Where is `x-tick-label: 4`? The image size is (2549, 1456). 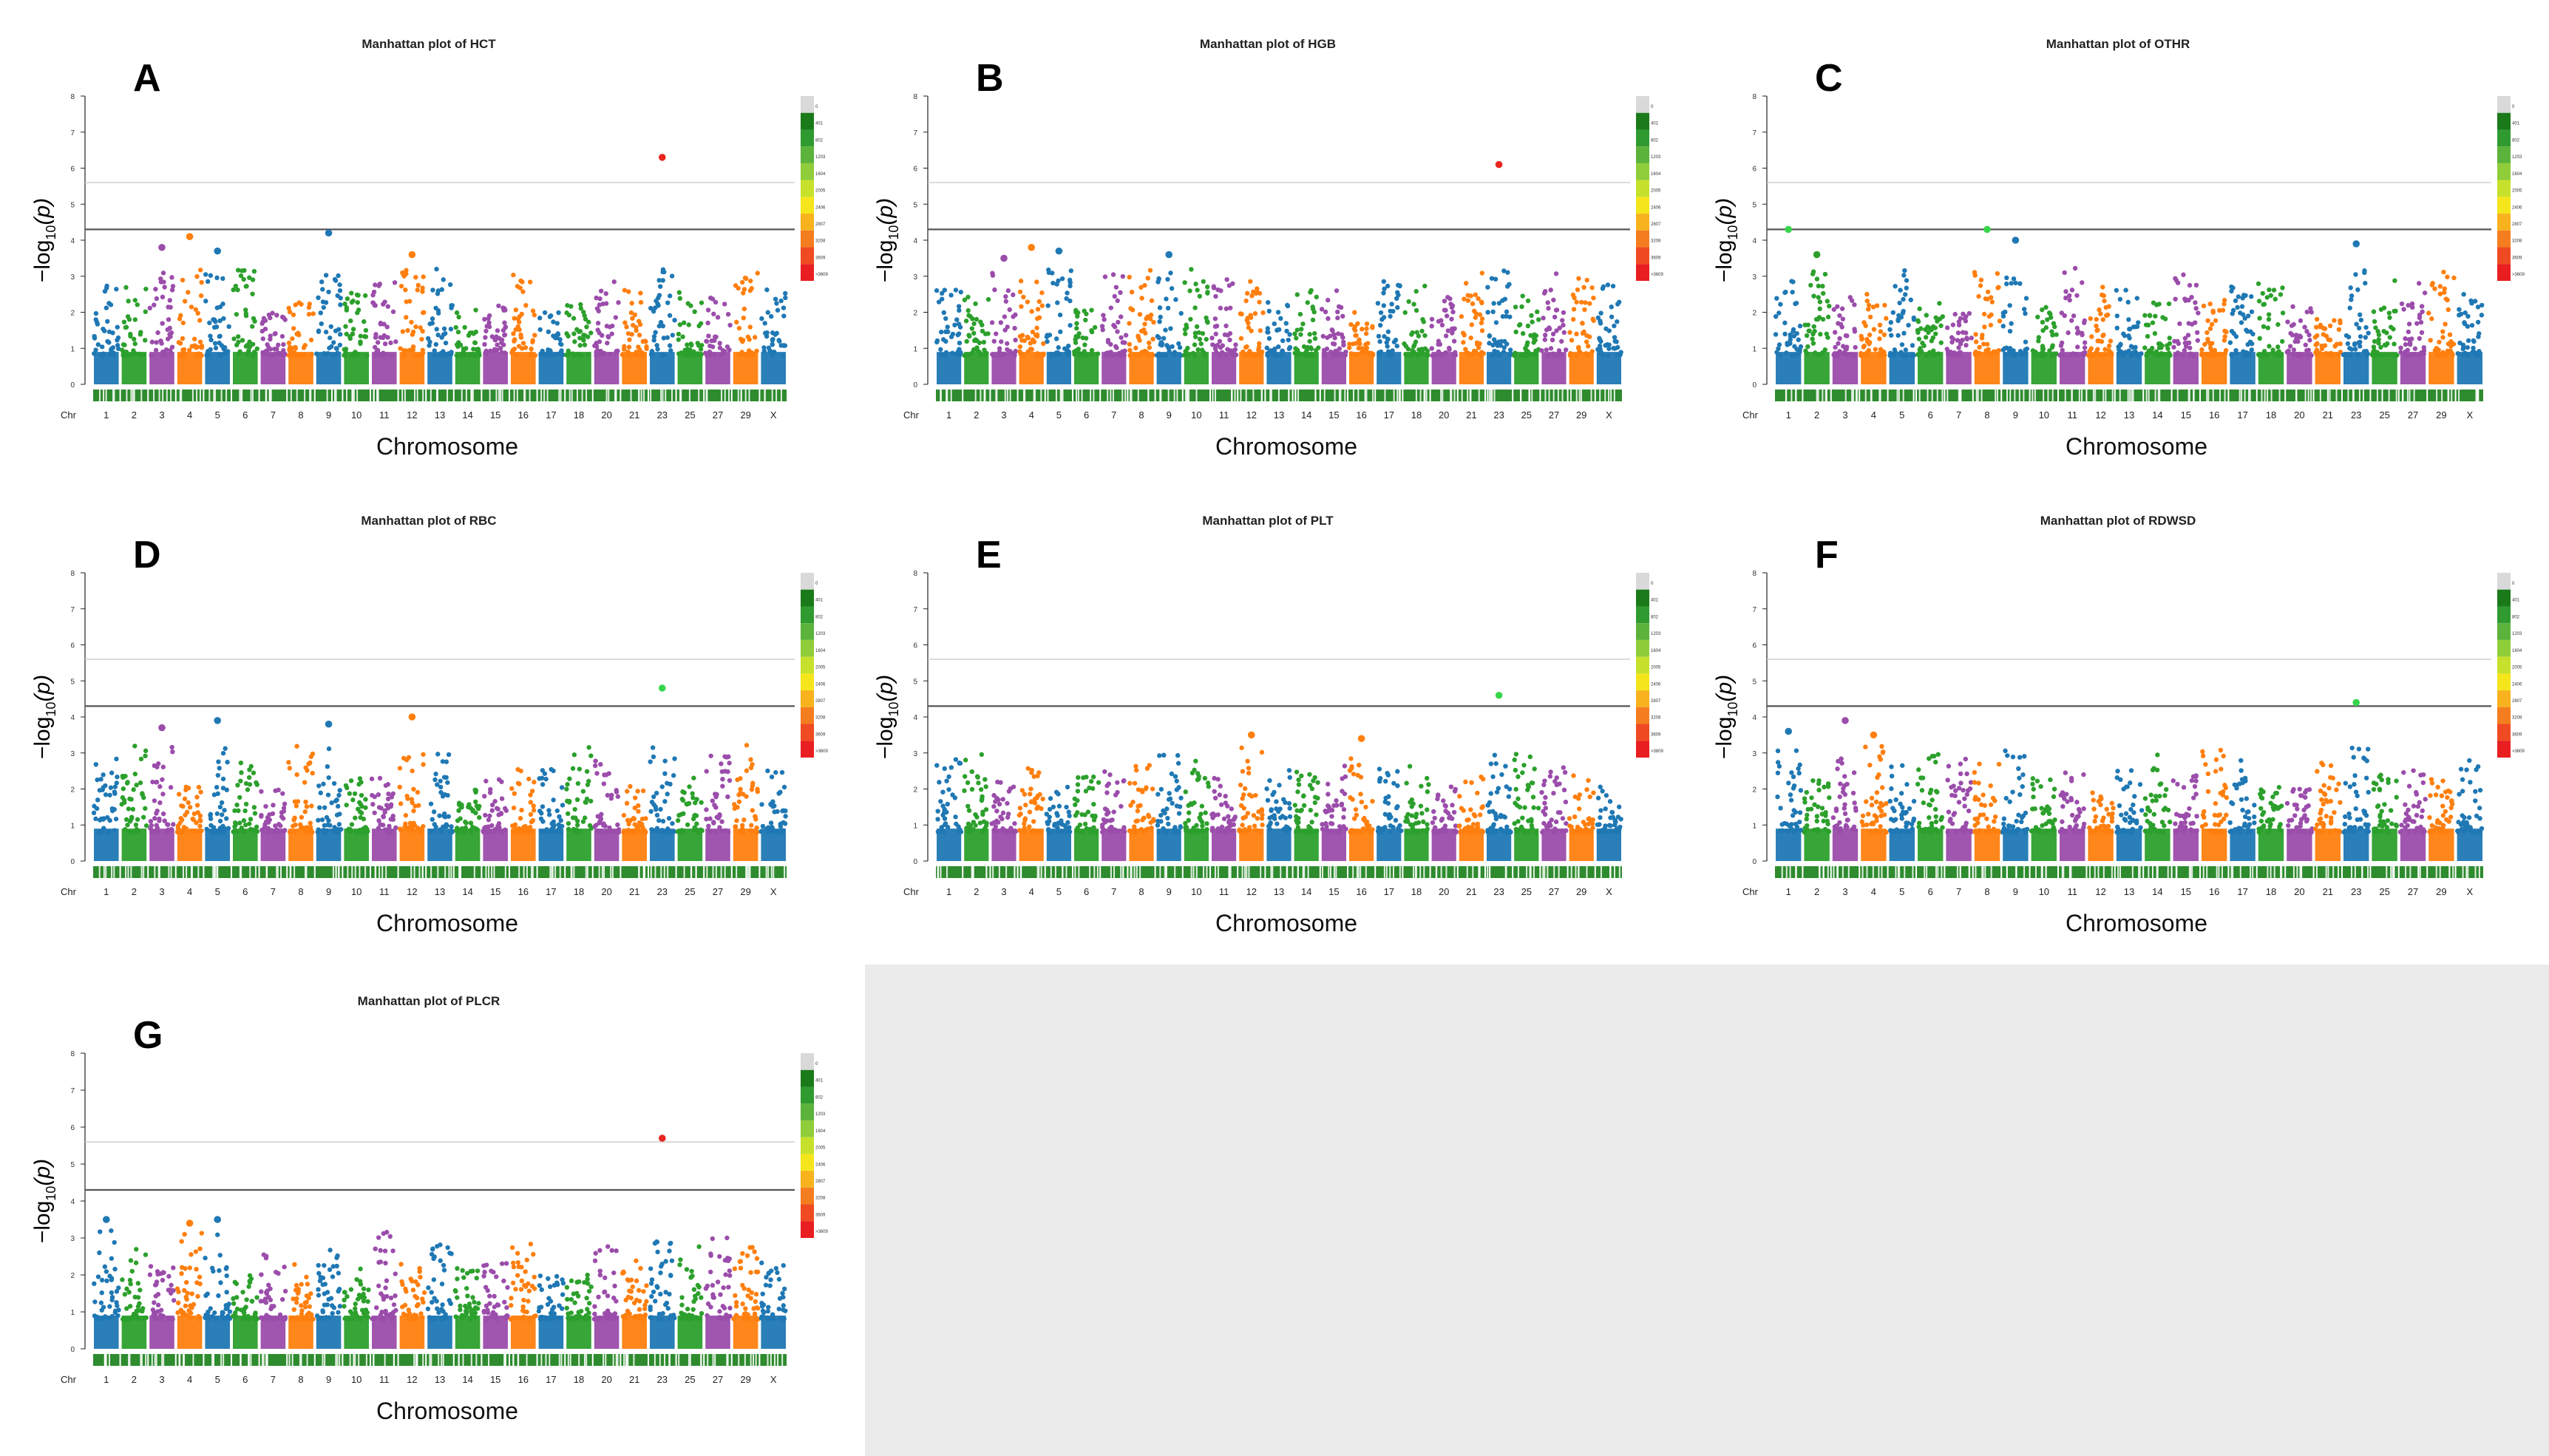
x-tick-label: 4 is located at coordinates (1031, 891).